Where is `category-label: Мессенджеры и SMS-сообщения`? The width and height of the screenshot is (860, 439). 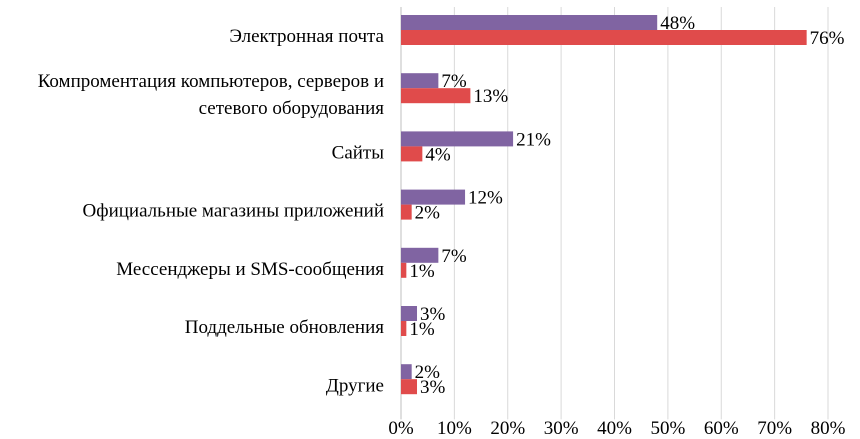 category-label: Мессенджеры и SMS-сообщения is located at coordinates (250, 269).